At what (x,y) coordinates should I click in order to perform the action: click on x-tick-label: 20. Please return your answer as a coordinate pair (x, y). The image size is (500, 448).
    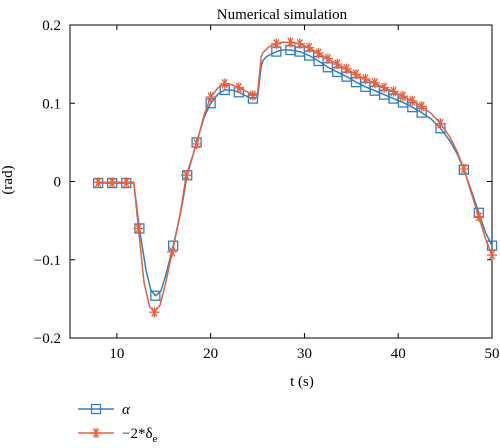
    Looking at the image, I should click on (210, 354).